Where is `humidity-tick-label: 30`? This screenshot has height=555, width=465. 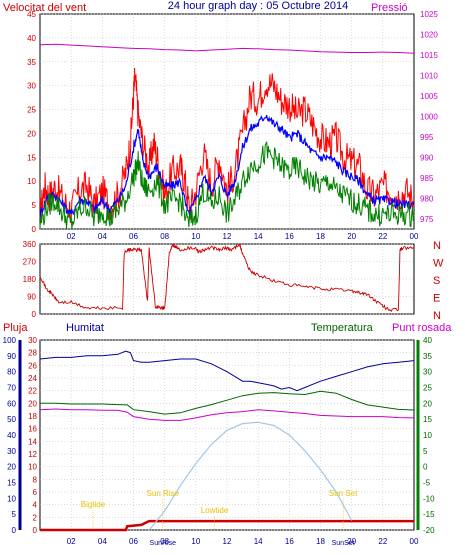
humidity-tick-label: 30 is located at coordinates (11, 451).